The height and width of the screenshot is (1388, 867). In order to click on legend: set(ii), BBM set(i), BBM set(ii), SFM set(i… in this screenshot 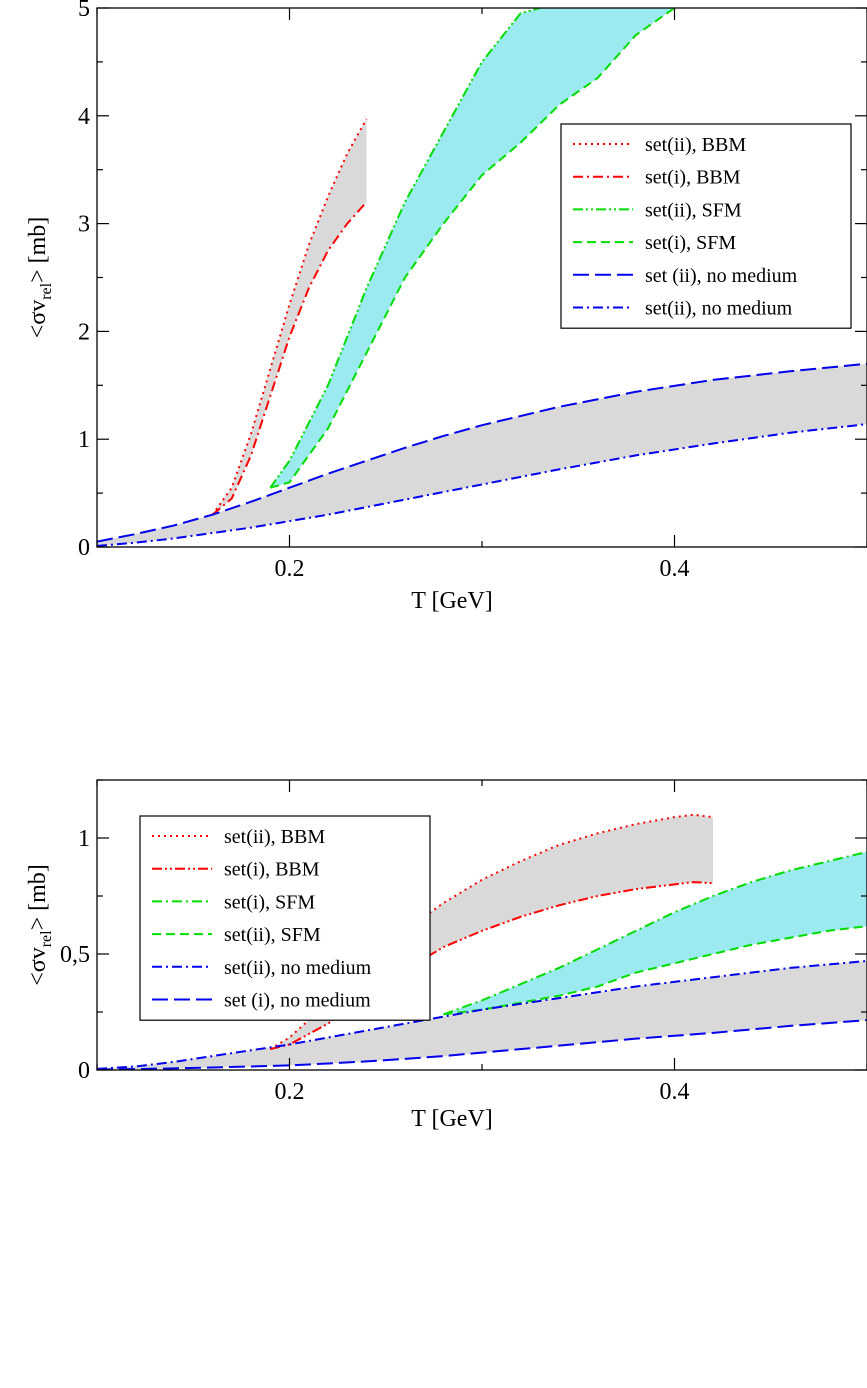, I will do `click(706, 226)`.